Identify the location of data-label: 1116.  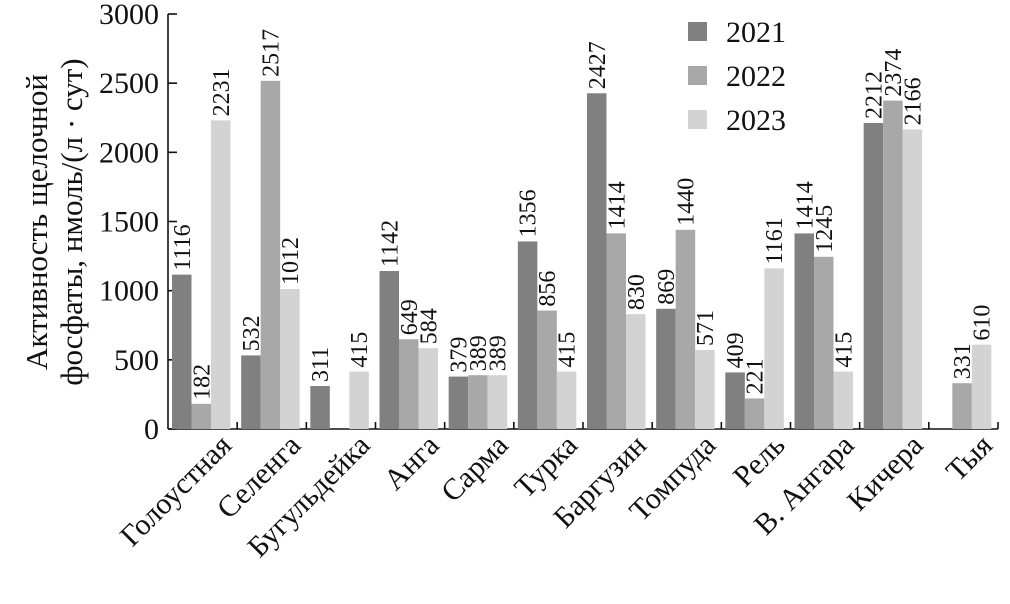
(183, 247).